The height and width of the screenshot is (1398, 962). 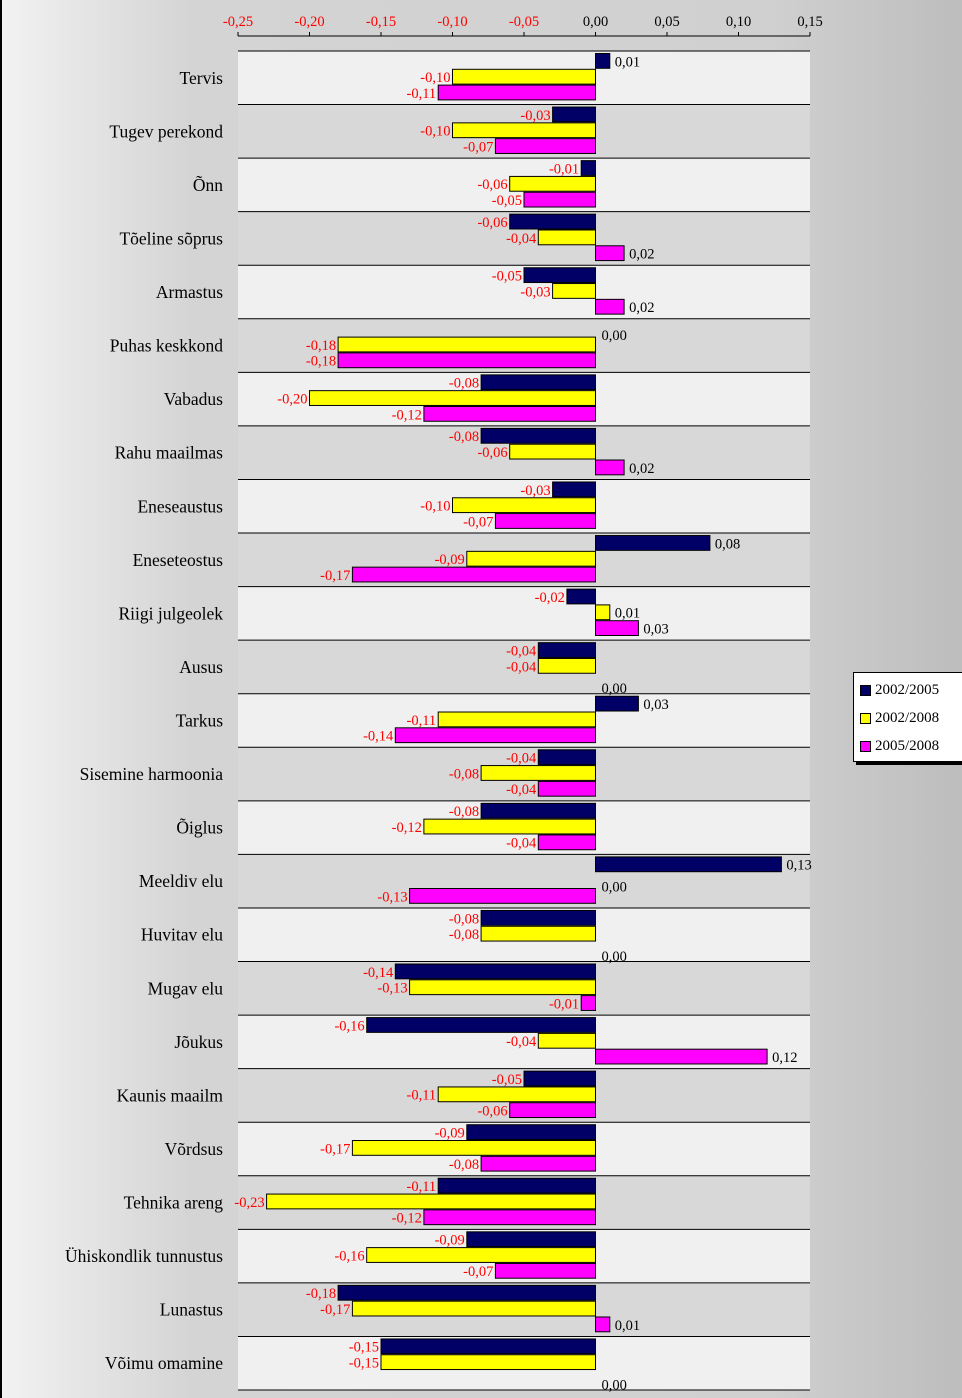 I want to click on data-label: -0,23, so click(x=249, y=1203).